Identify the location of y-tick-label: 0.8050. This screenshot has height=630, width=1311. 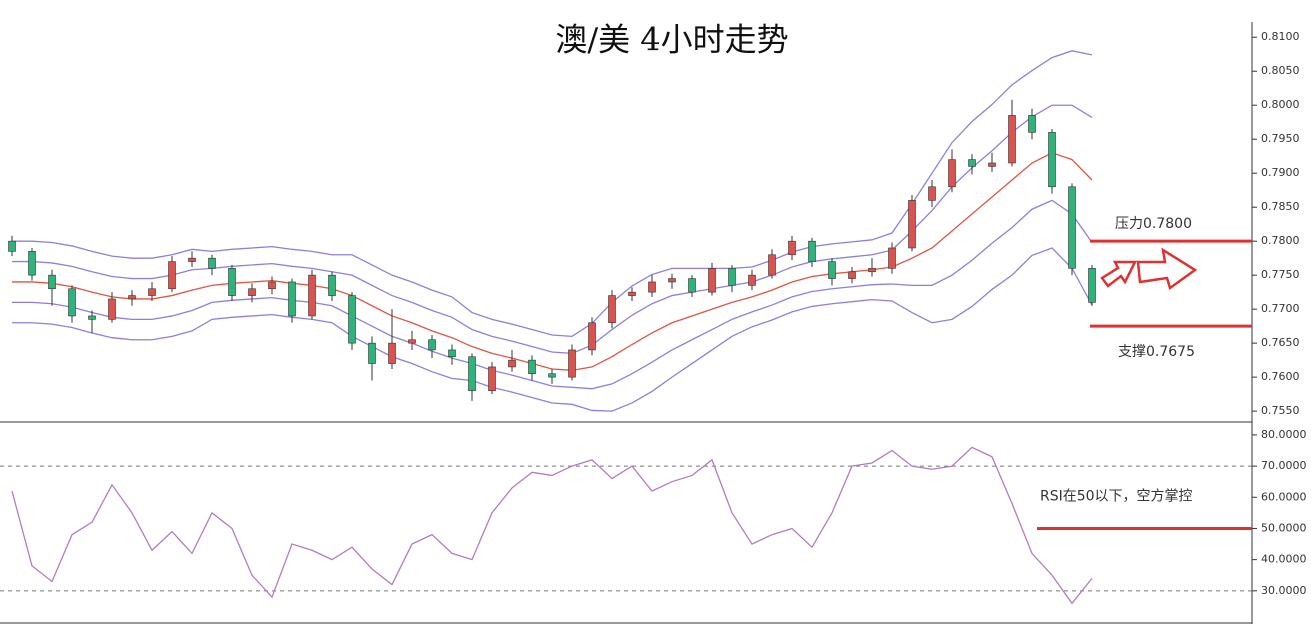
(1280, 70).